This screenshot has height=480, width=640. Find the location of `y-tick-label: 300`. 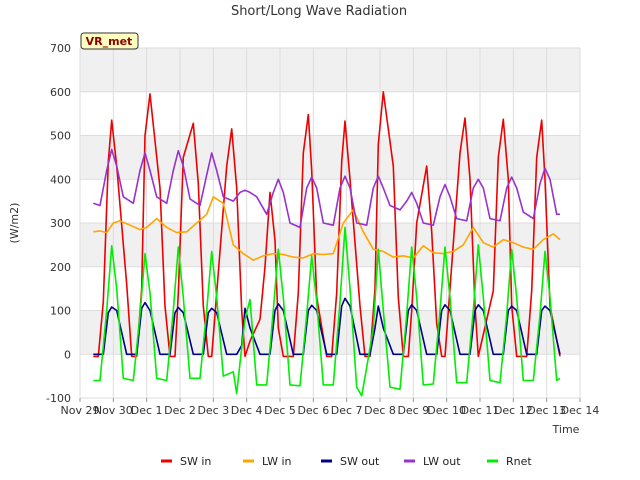

y-tick-label: 300 is located at coordinates (60, 223).